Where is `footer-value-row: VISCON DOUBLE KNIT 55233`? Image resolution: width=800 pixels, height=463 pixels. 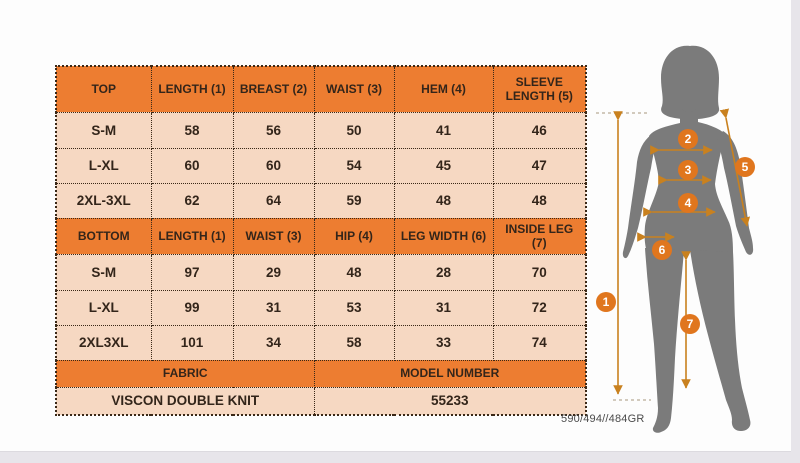 footer-value-row: VISCON DOUBLE KNIT 55233 is located at coordinates (321, 401).